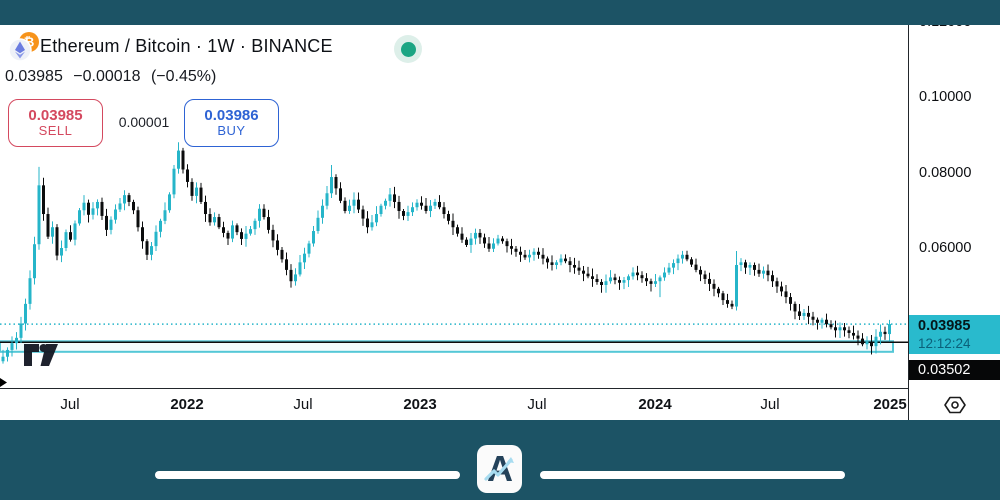 This screenshot has width=1000, height=500. Describe the element at coordinates (3, 382) in the screenshot. I see `drawing-anchor-icon` at that location.